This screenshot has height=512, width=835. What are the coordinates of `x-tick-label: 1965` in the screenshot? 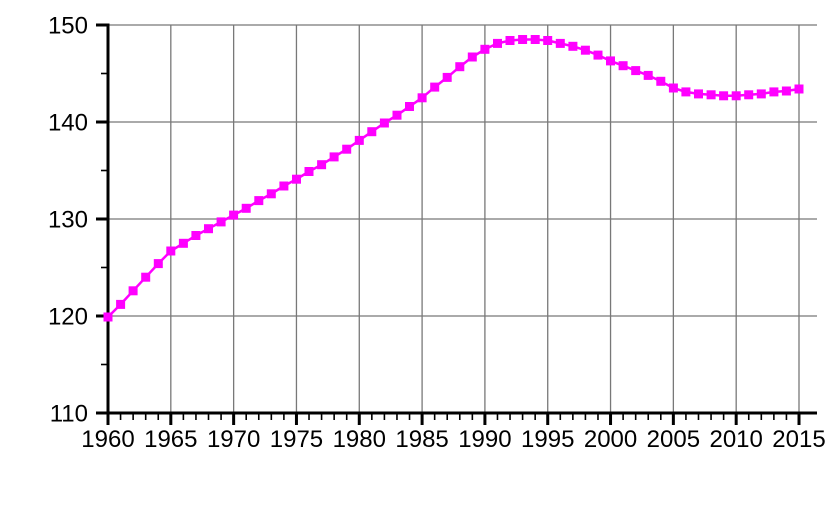 It's located at (170, 439).